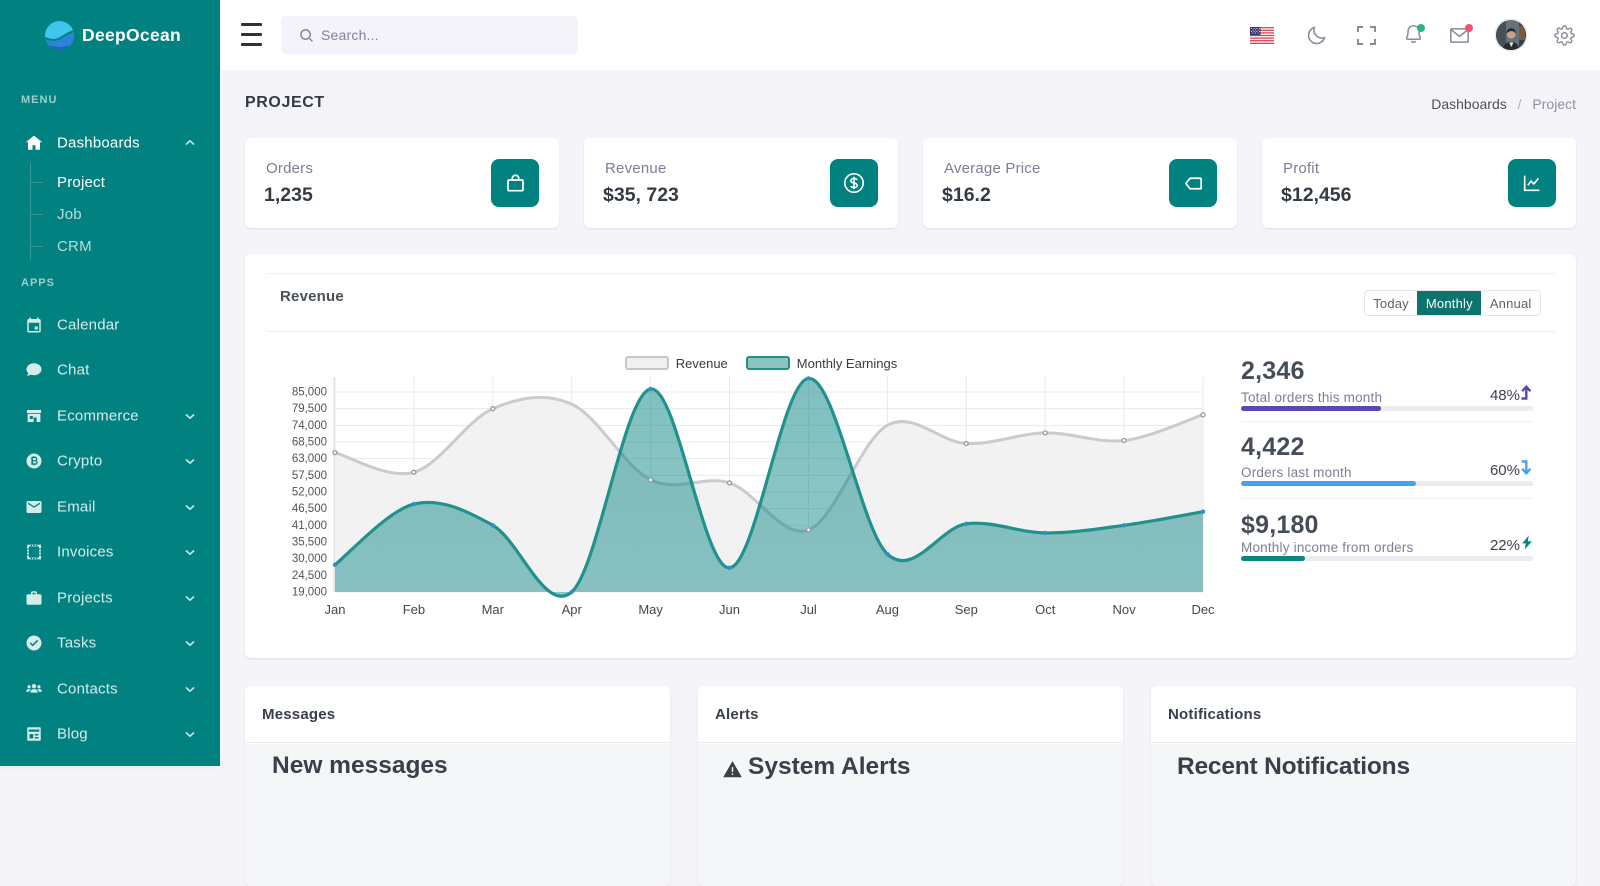 This screenshot has height=886, width=1600. I want to click on svg-text: 19,000, so click(309, 593).